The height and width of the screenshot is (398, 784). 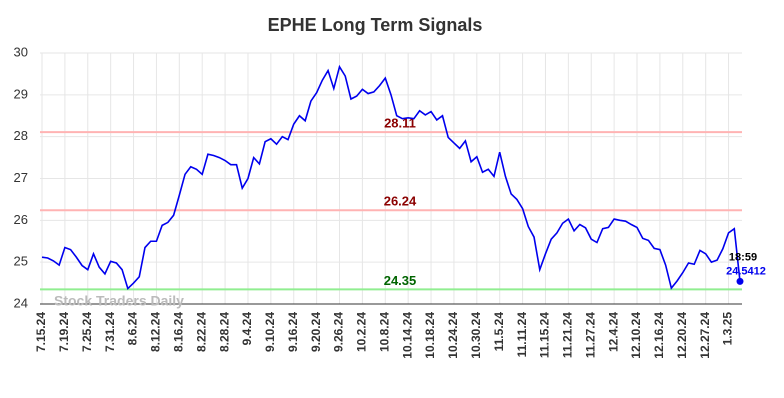 I want to click on x-tick-label: 8.16.24, so click(x=178, y=332).